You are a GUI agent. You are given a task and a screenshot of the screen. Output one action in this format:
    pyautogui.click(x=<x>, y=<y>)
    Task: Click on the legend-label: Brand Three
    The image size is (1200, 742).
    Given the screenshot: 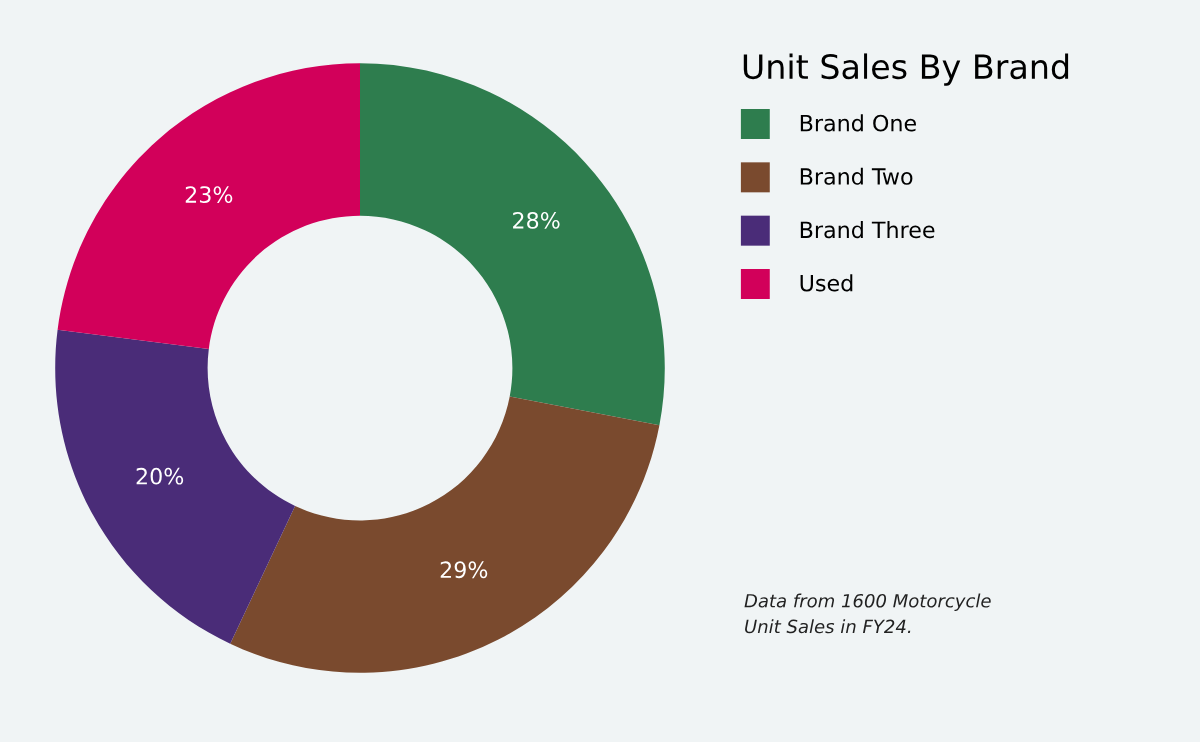 What is the action you would take?
    pyautogui.click(x=867, y=230)
    